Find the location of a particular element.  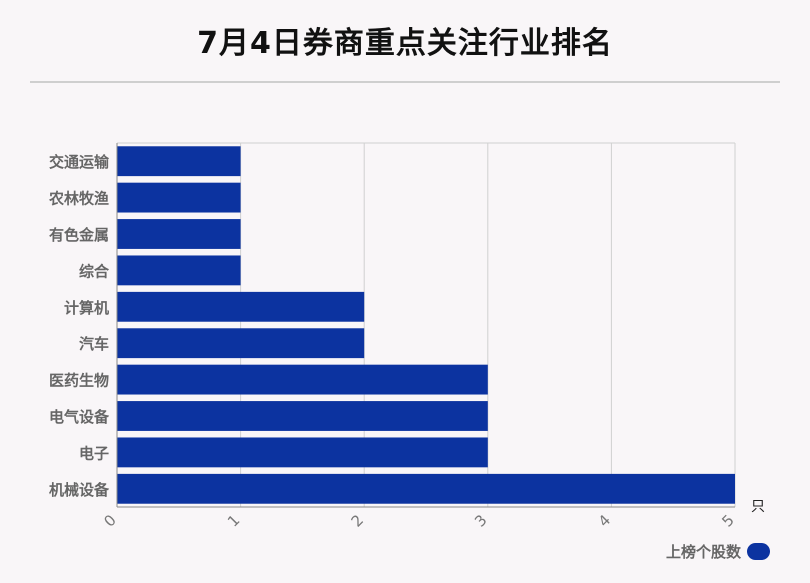

x-tick-label: 2 is located at coordinates (357, 520).